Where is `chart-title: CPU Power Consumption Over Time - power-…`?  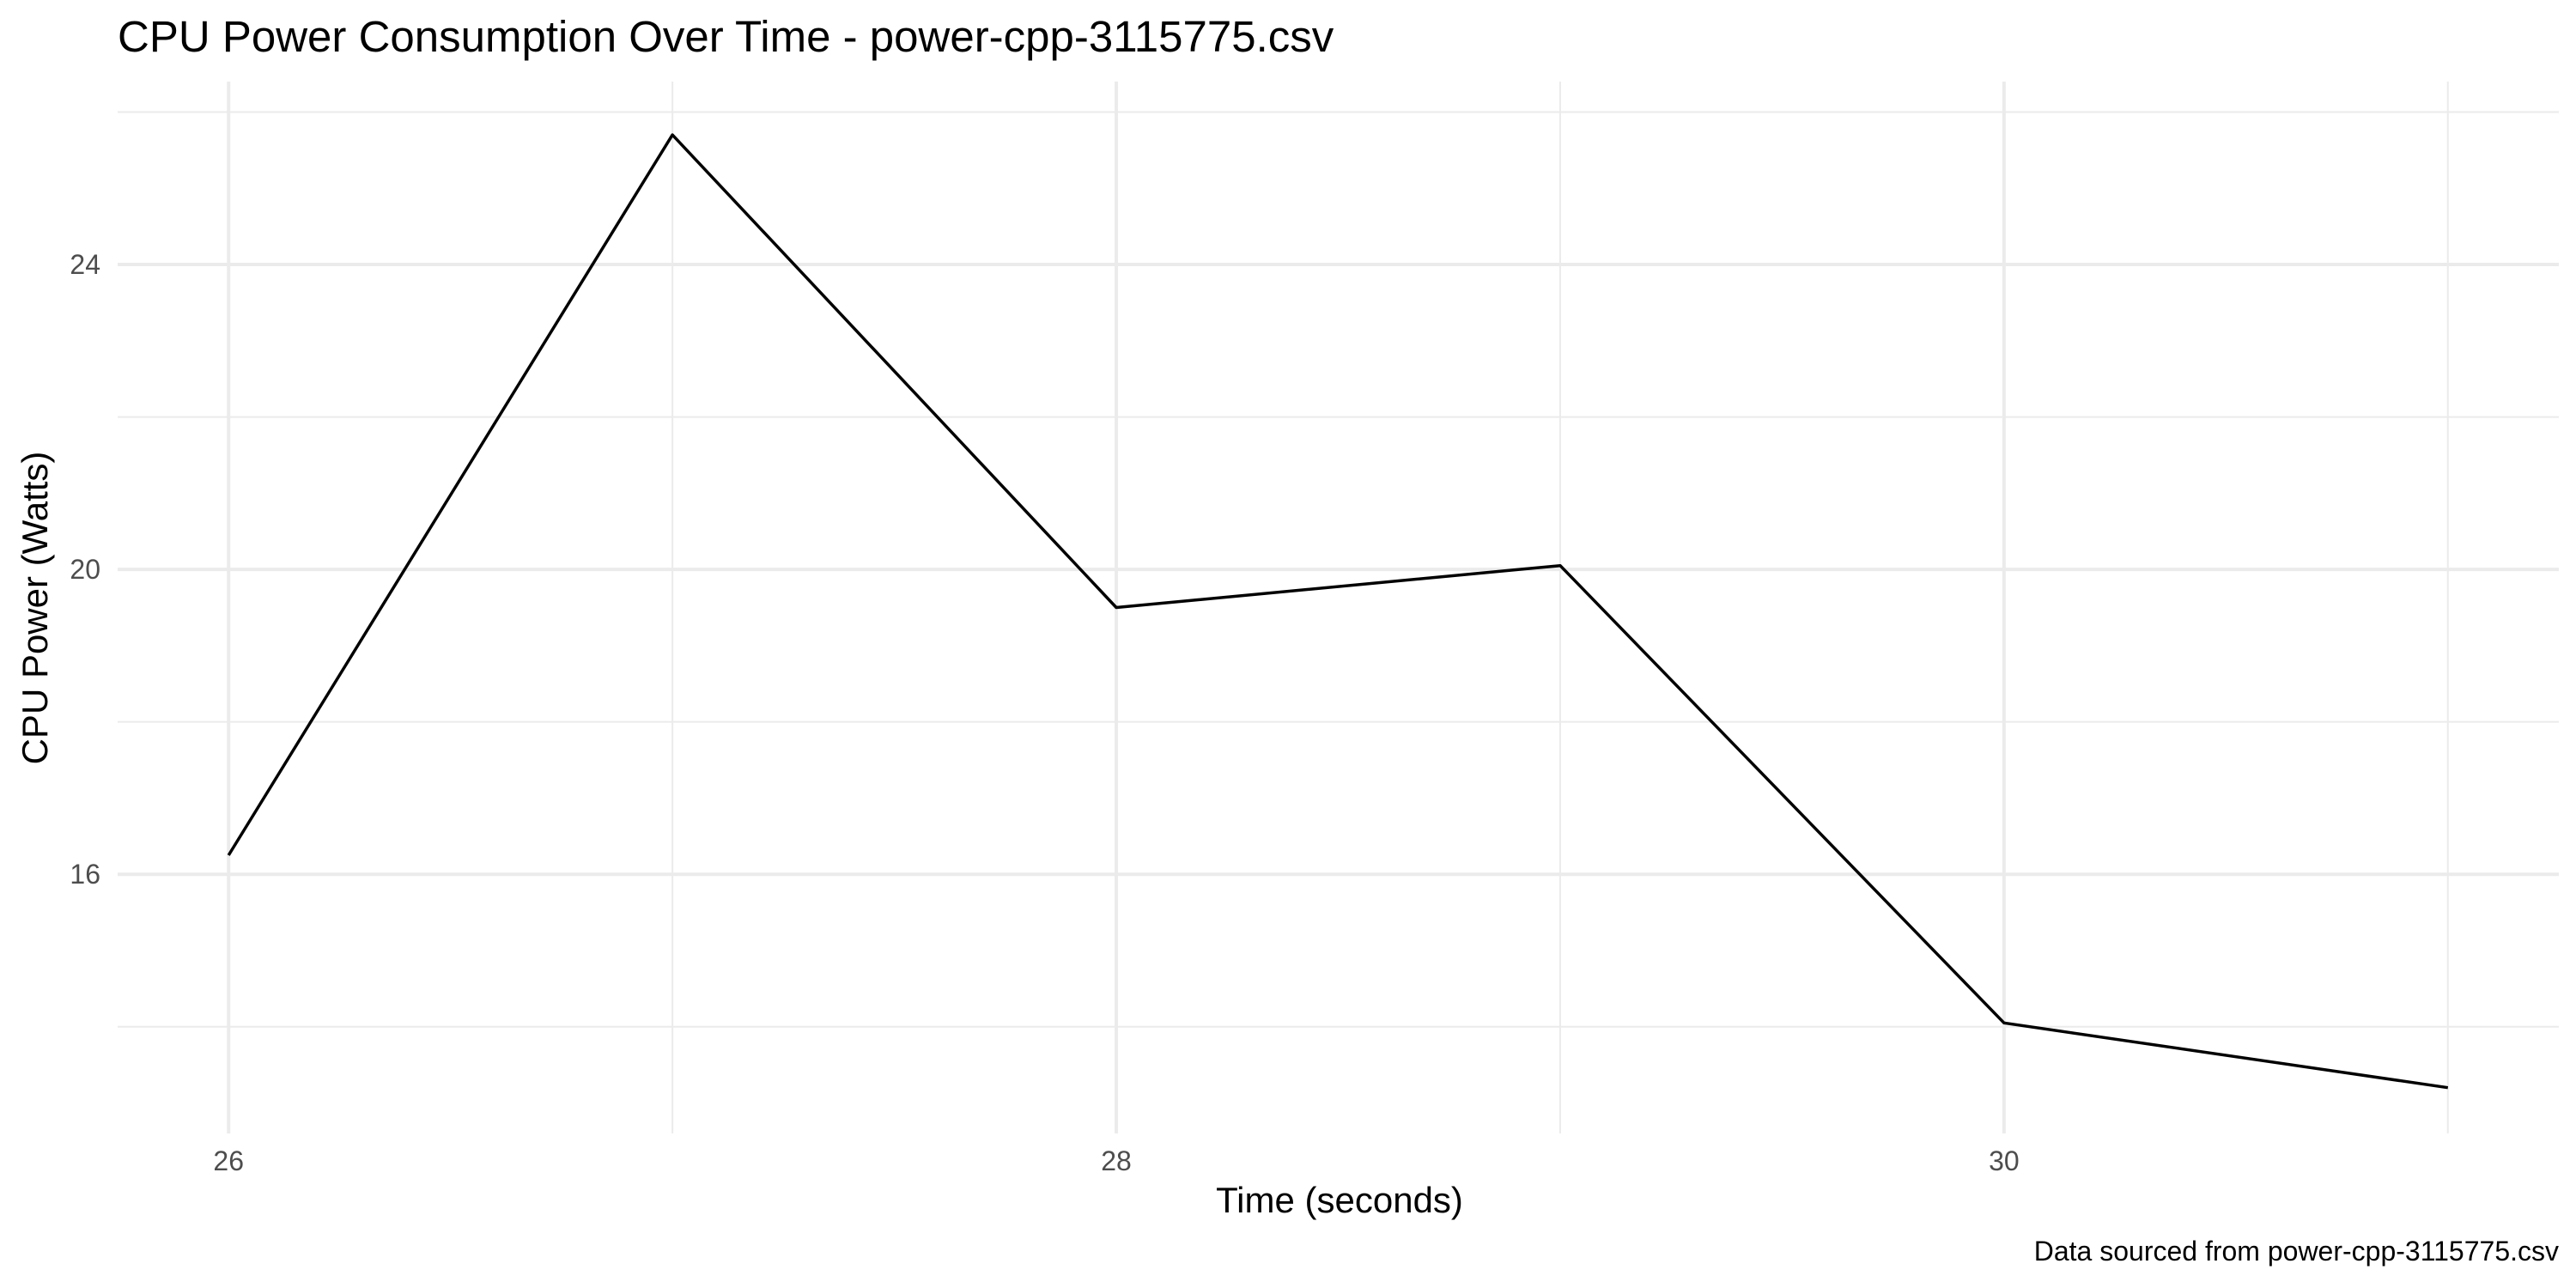
chart-title: CPU Power Consumption Over Time - power-… is located at coordinates (726, 36).